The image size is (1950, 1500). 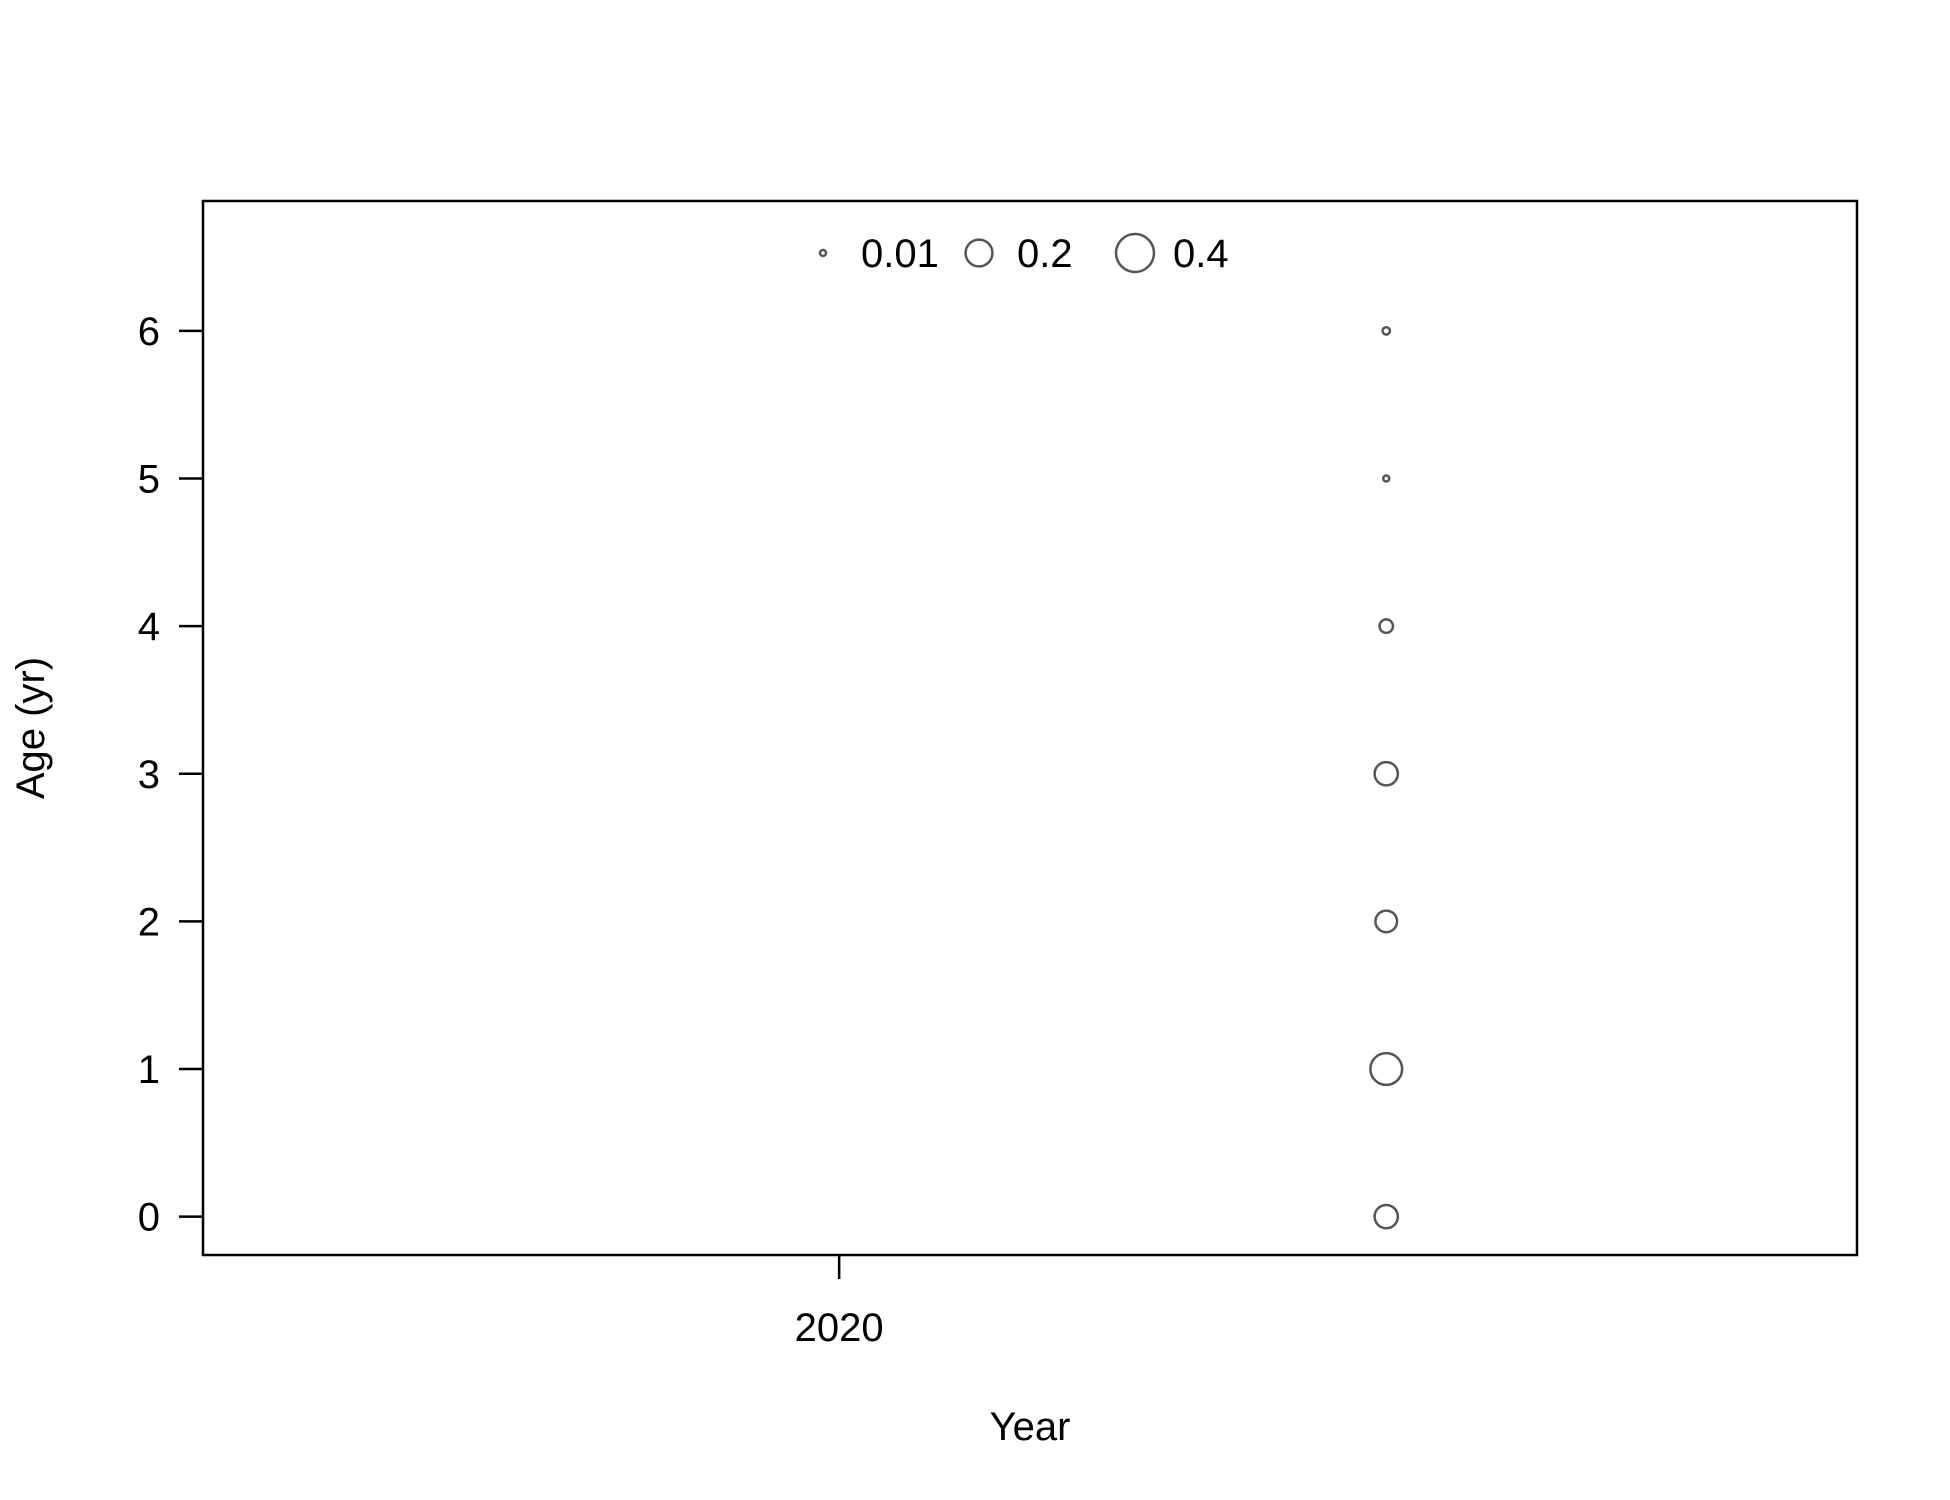 I want to click on legend-label: 0.01, so click(x=900, y=254).